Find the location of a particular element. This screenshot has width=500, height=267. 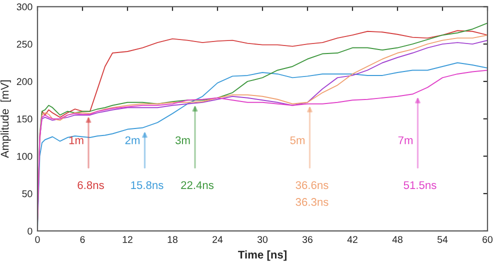

annotation: 6.8ns is located at coordinates (91, 185).